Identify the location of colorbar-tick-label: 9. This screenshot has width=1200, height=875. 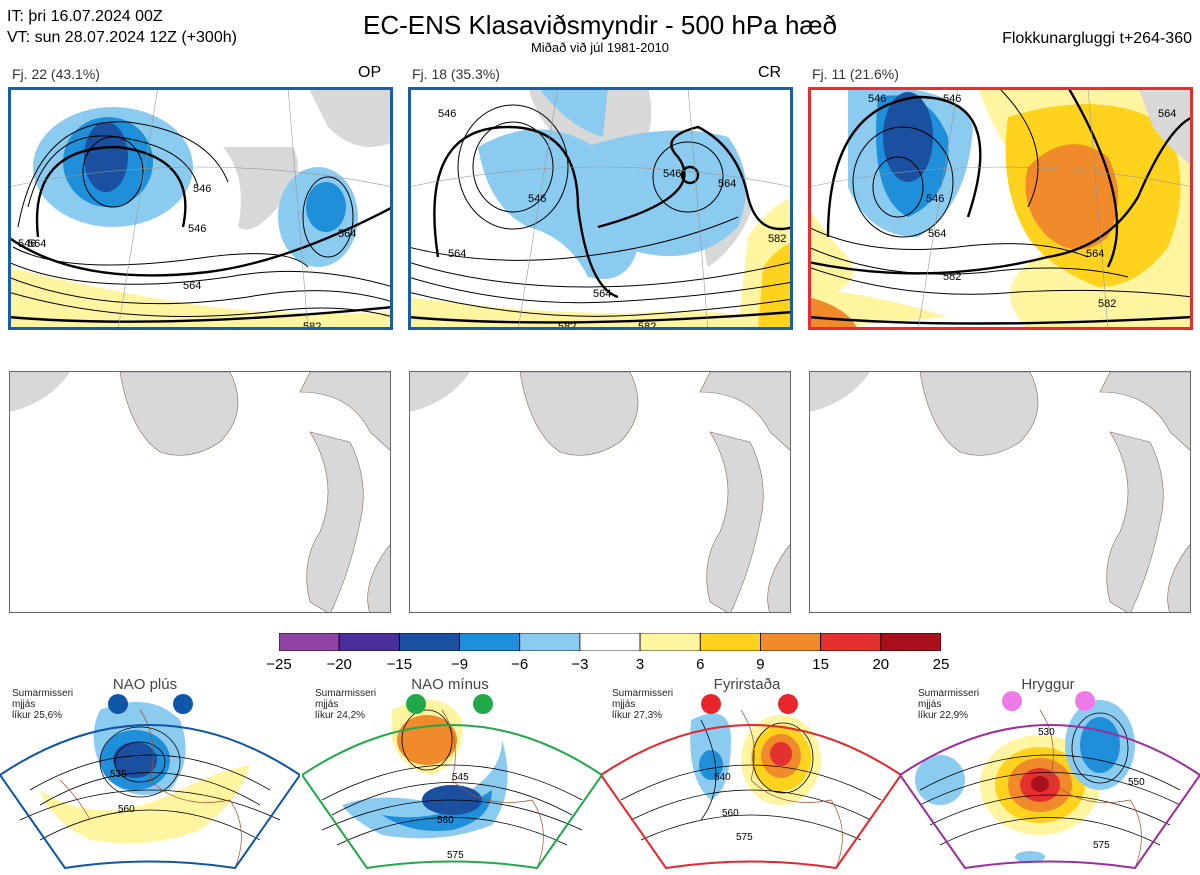
(760, 664).